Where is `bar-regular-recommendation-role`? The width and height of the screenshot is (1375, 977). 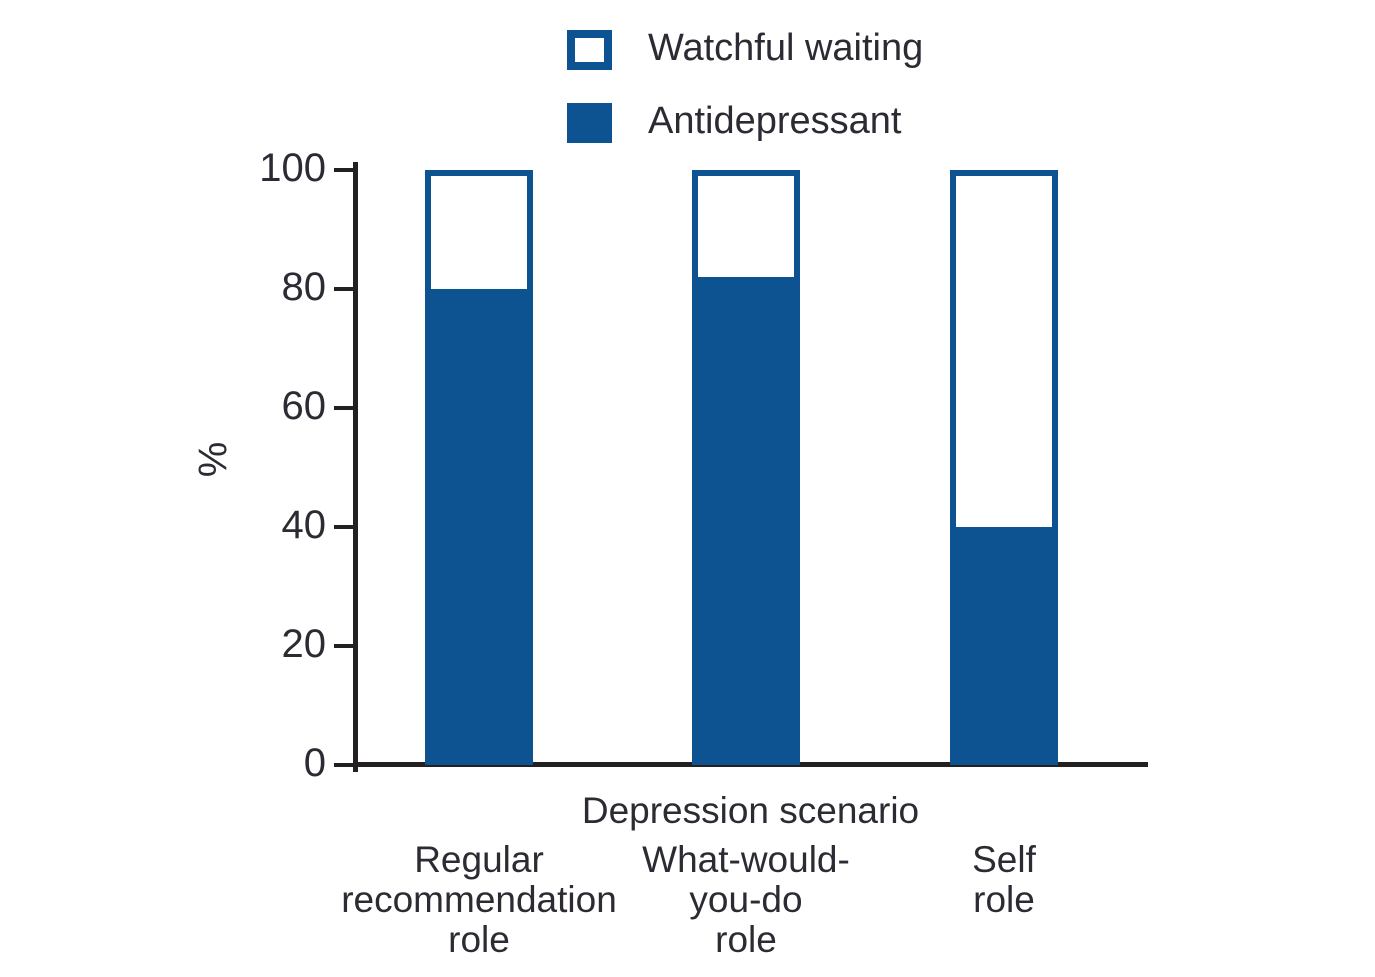
bar-regular-recommendation-role is located at coordinates (479, 467).